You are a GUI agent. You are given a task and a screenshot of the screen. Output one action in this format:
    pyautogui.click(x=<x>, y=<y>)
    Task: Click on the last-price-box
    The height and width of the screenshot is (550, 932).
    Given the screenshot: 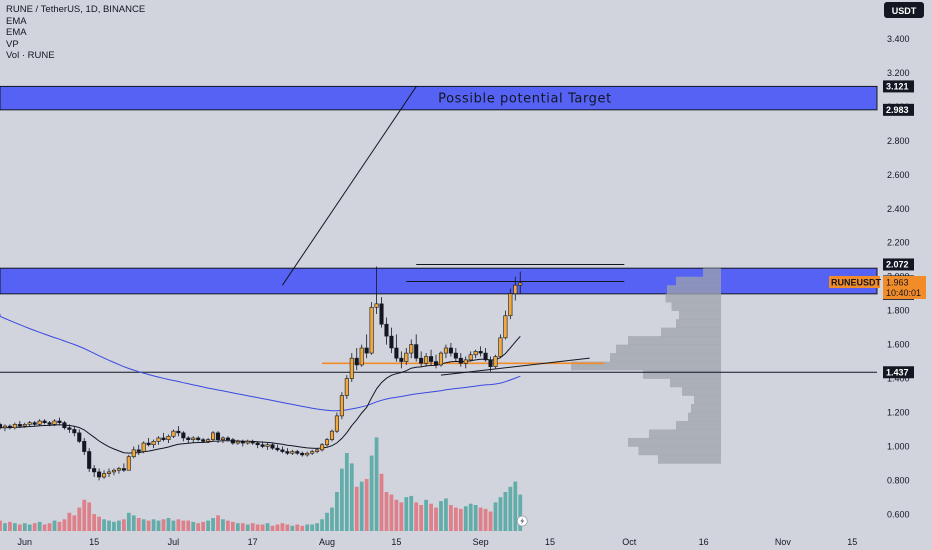 What is the action you would take?
    pyautogui.click(x=904, y=287)
    